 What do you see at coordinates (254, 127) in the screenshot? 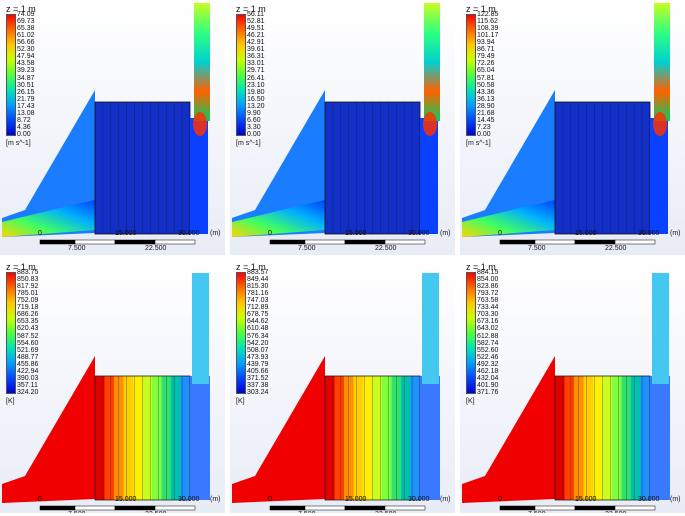
I see `legend-tick: 3.30` at bounding box center [254, 127].